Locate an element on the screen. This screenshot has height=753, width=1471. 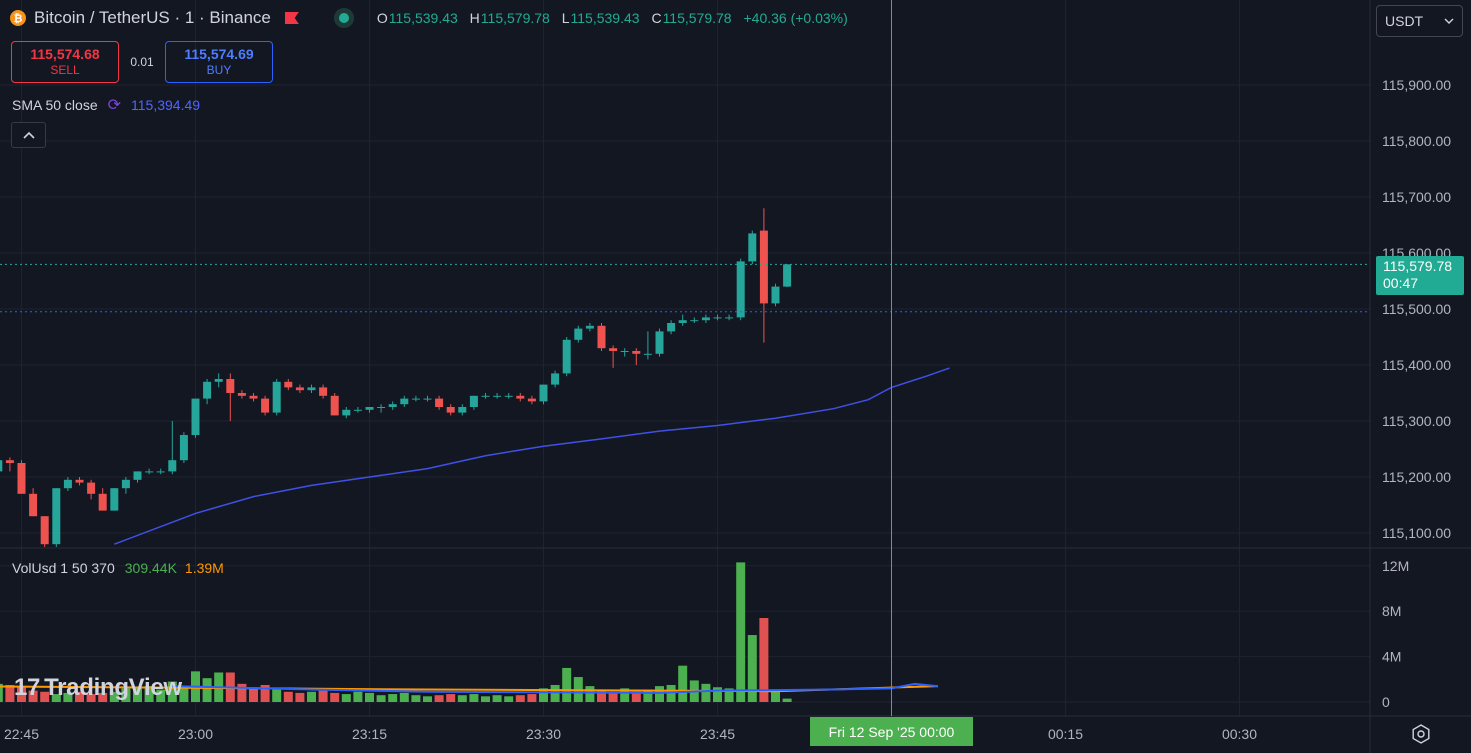
price-tick-label: 115,100.00 is located at coordinates (1416, 533).